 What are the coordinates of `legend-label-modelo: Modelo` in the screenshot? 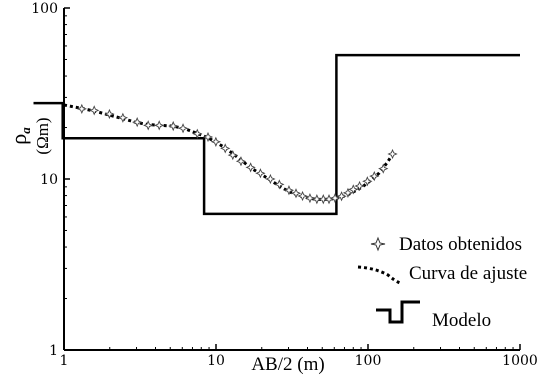 It's located at (461, 320).